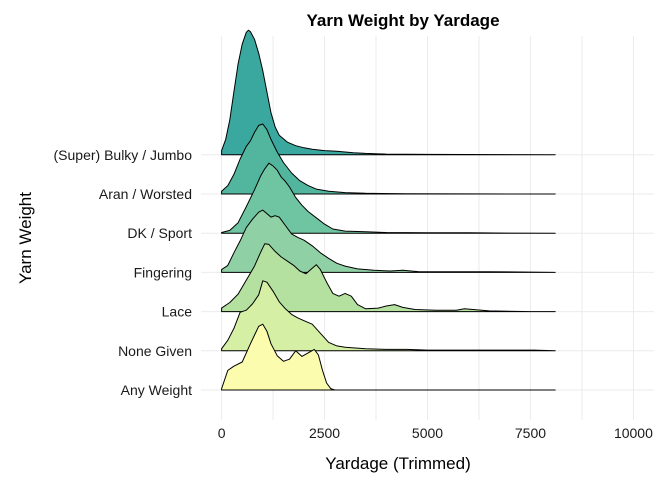 This screenshot has height=480, width=672. What do you see at coordinates (388, 316) in the screenshot?
I see `ridge-none-given` at bounding box center [388, 316].